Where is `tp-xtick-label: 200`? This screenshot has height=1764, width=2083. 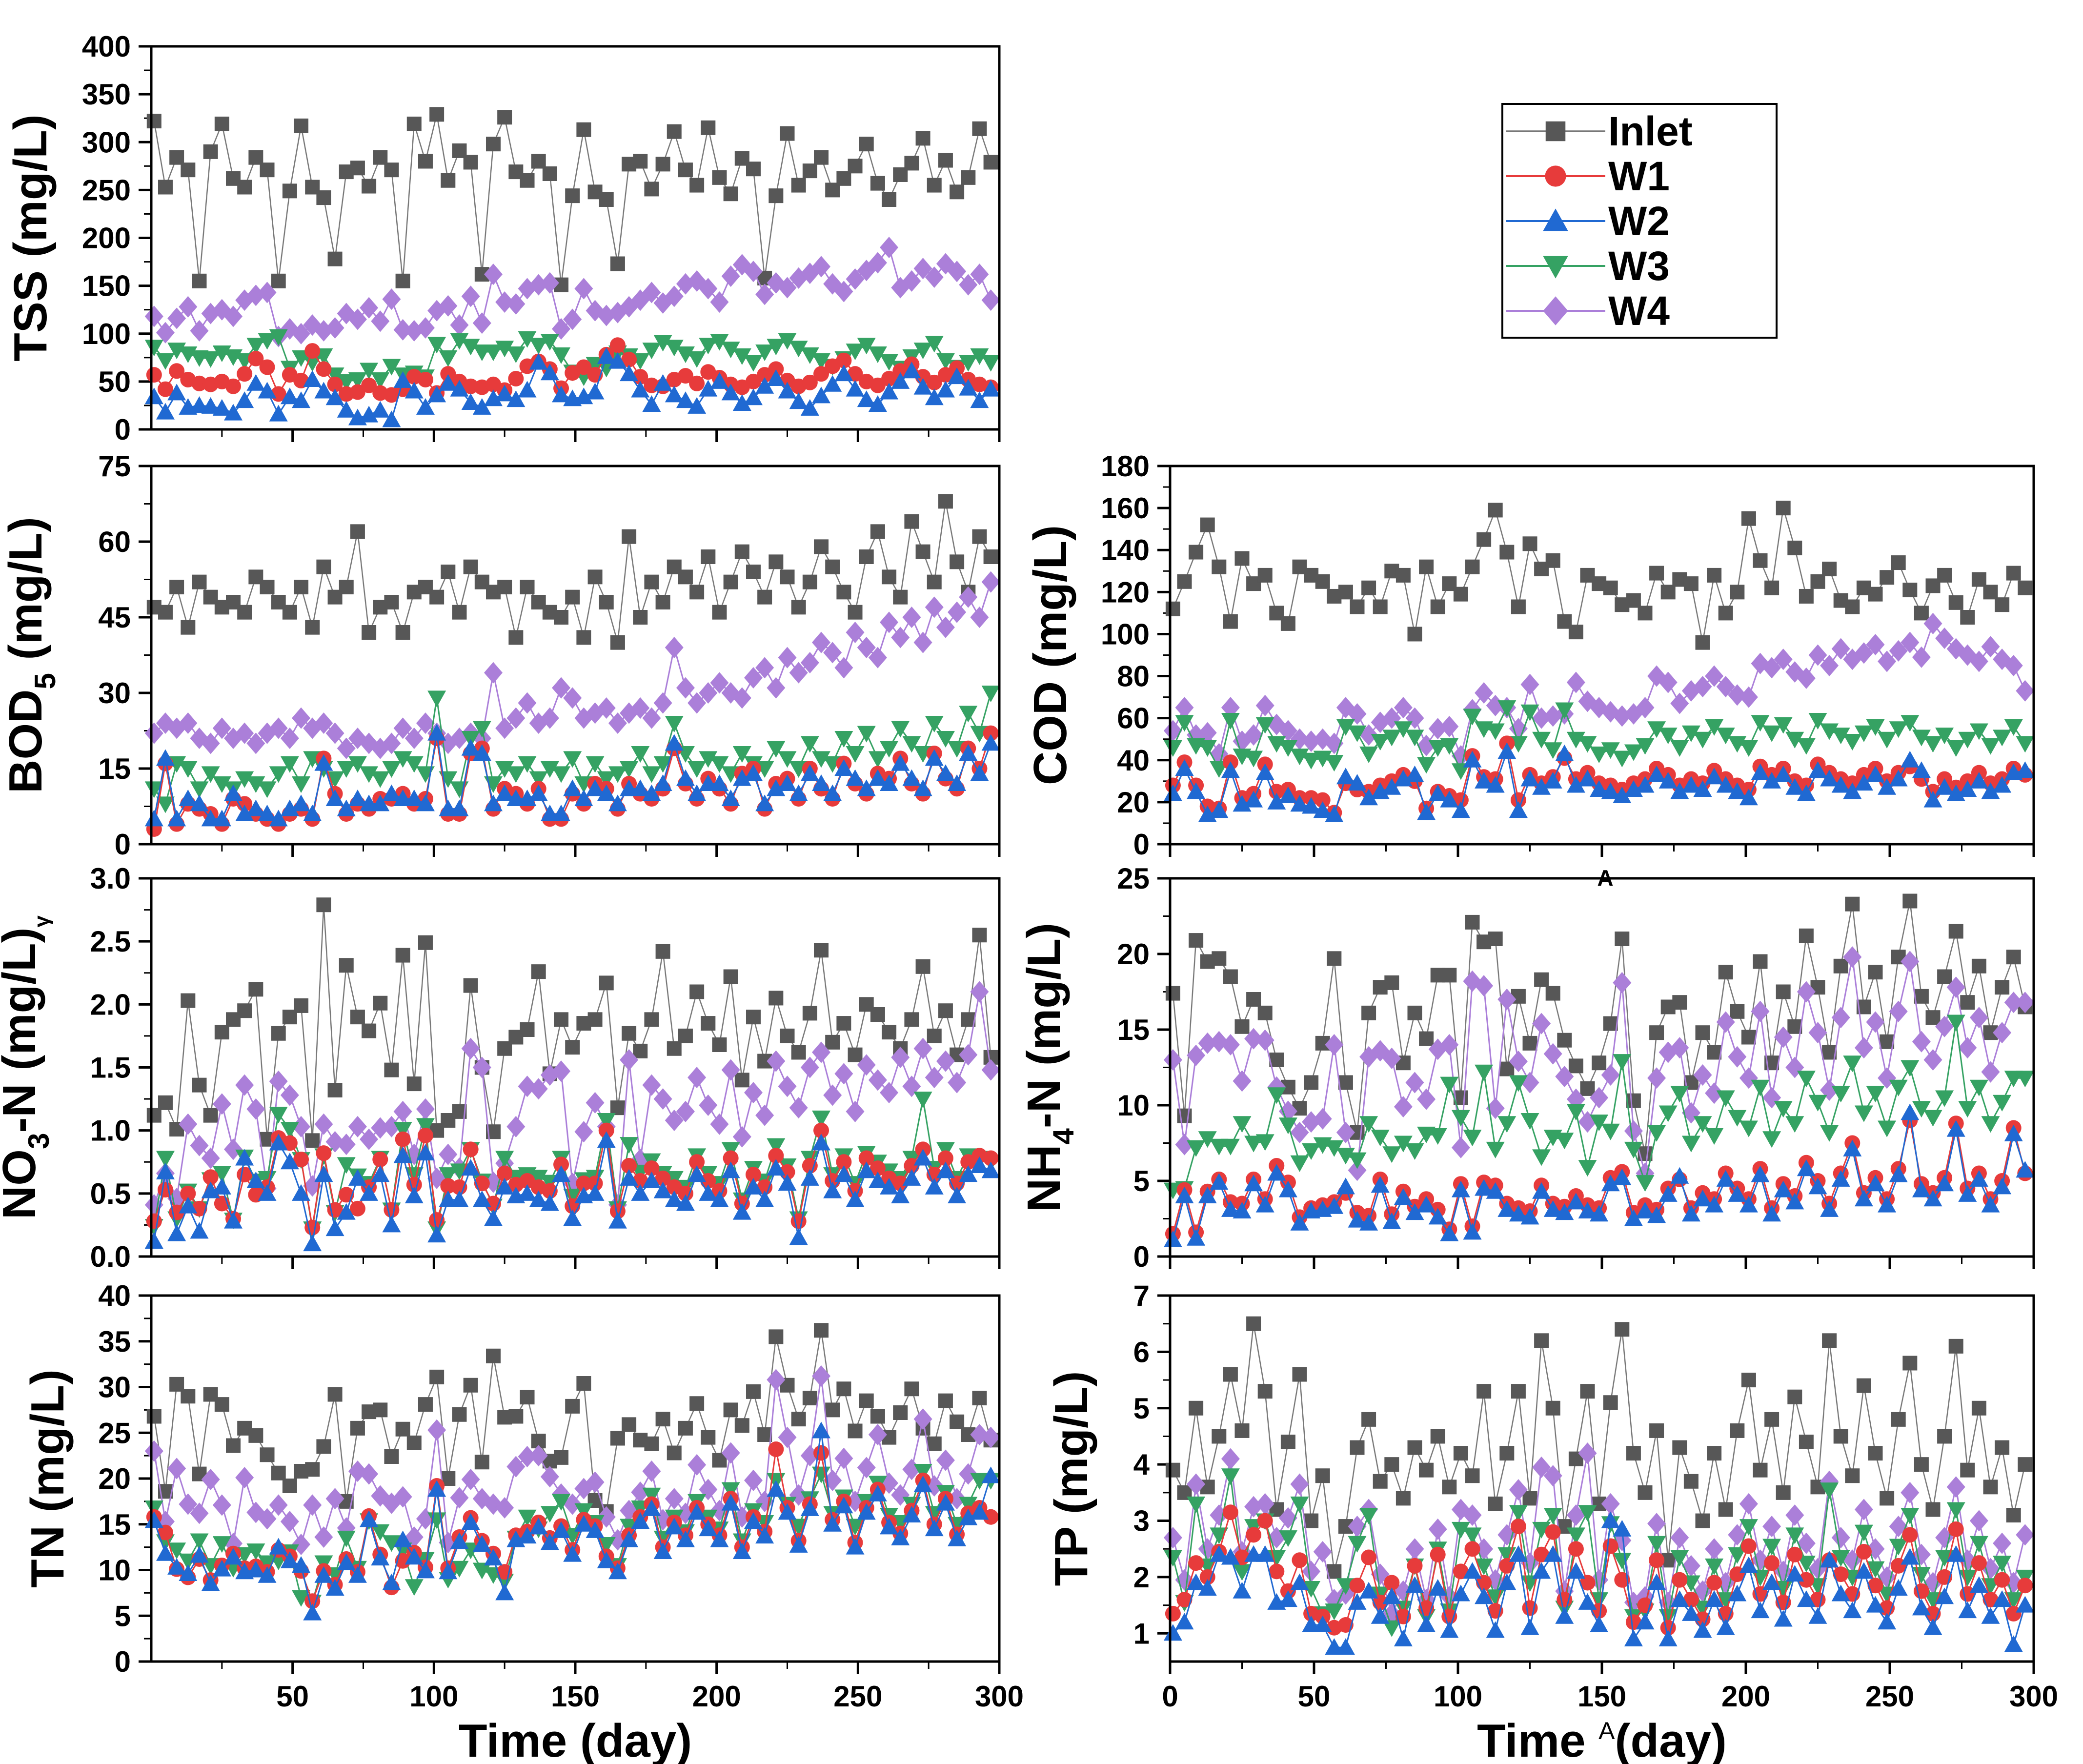
tp-xtick-label: 200 is located at coordinates (1745, 1696).